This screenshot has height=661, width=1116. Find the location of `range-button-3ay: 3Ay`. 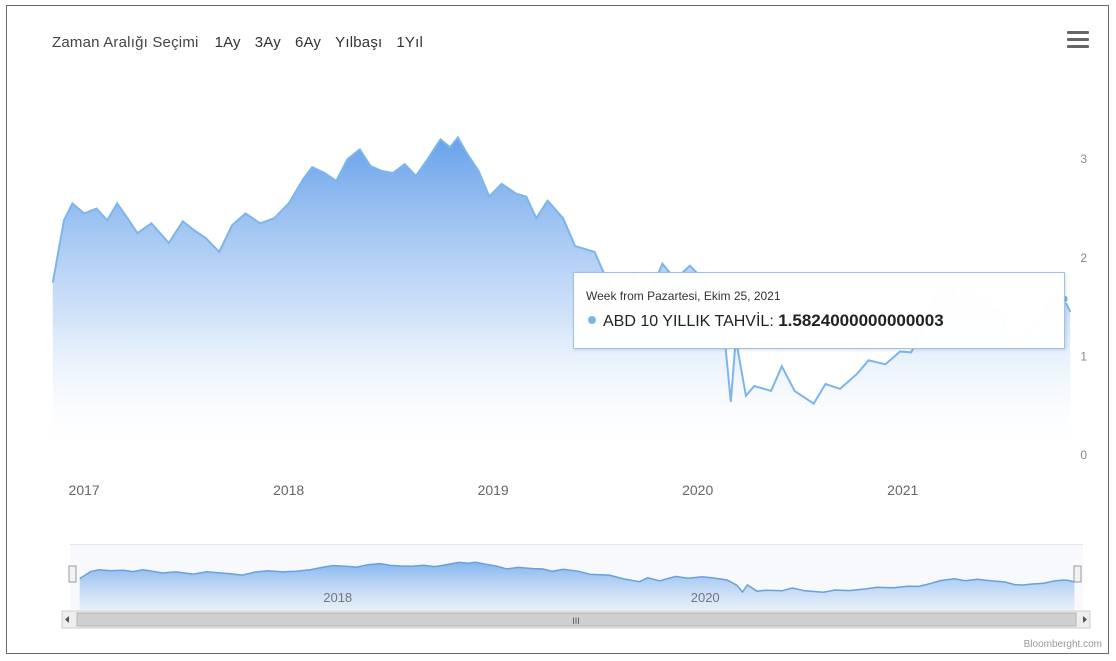

range-button-3ay: 3Ay is located at coordinates (267, 42).